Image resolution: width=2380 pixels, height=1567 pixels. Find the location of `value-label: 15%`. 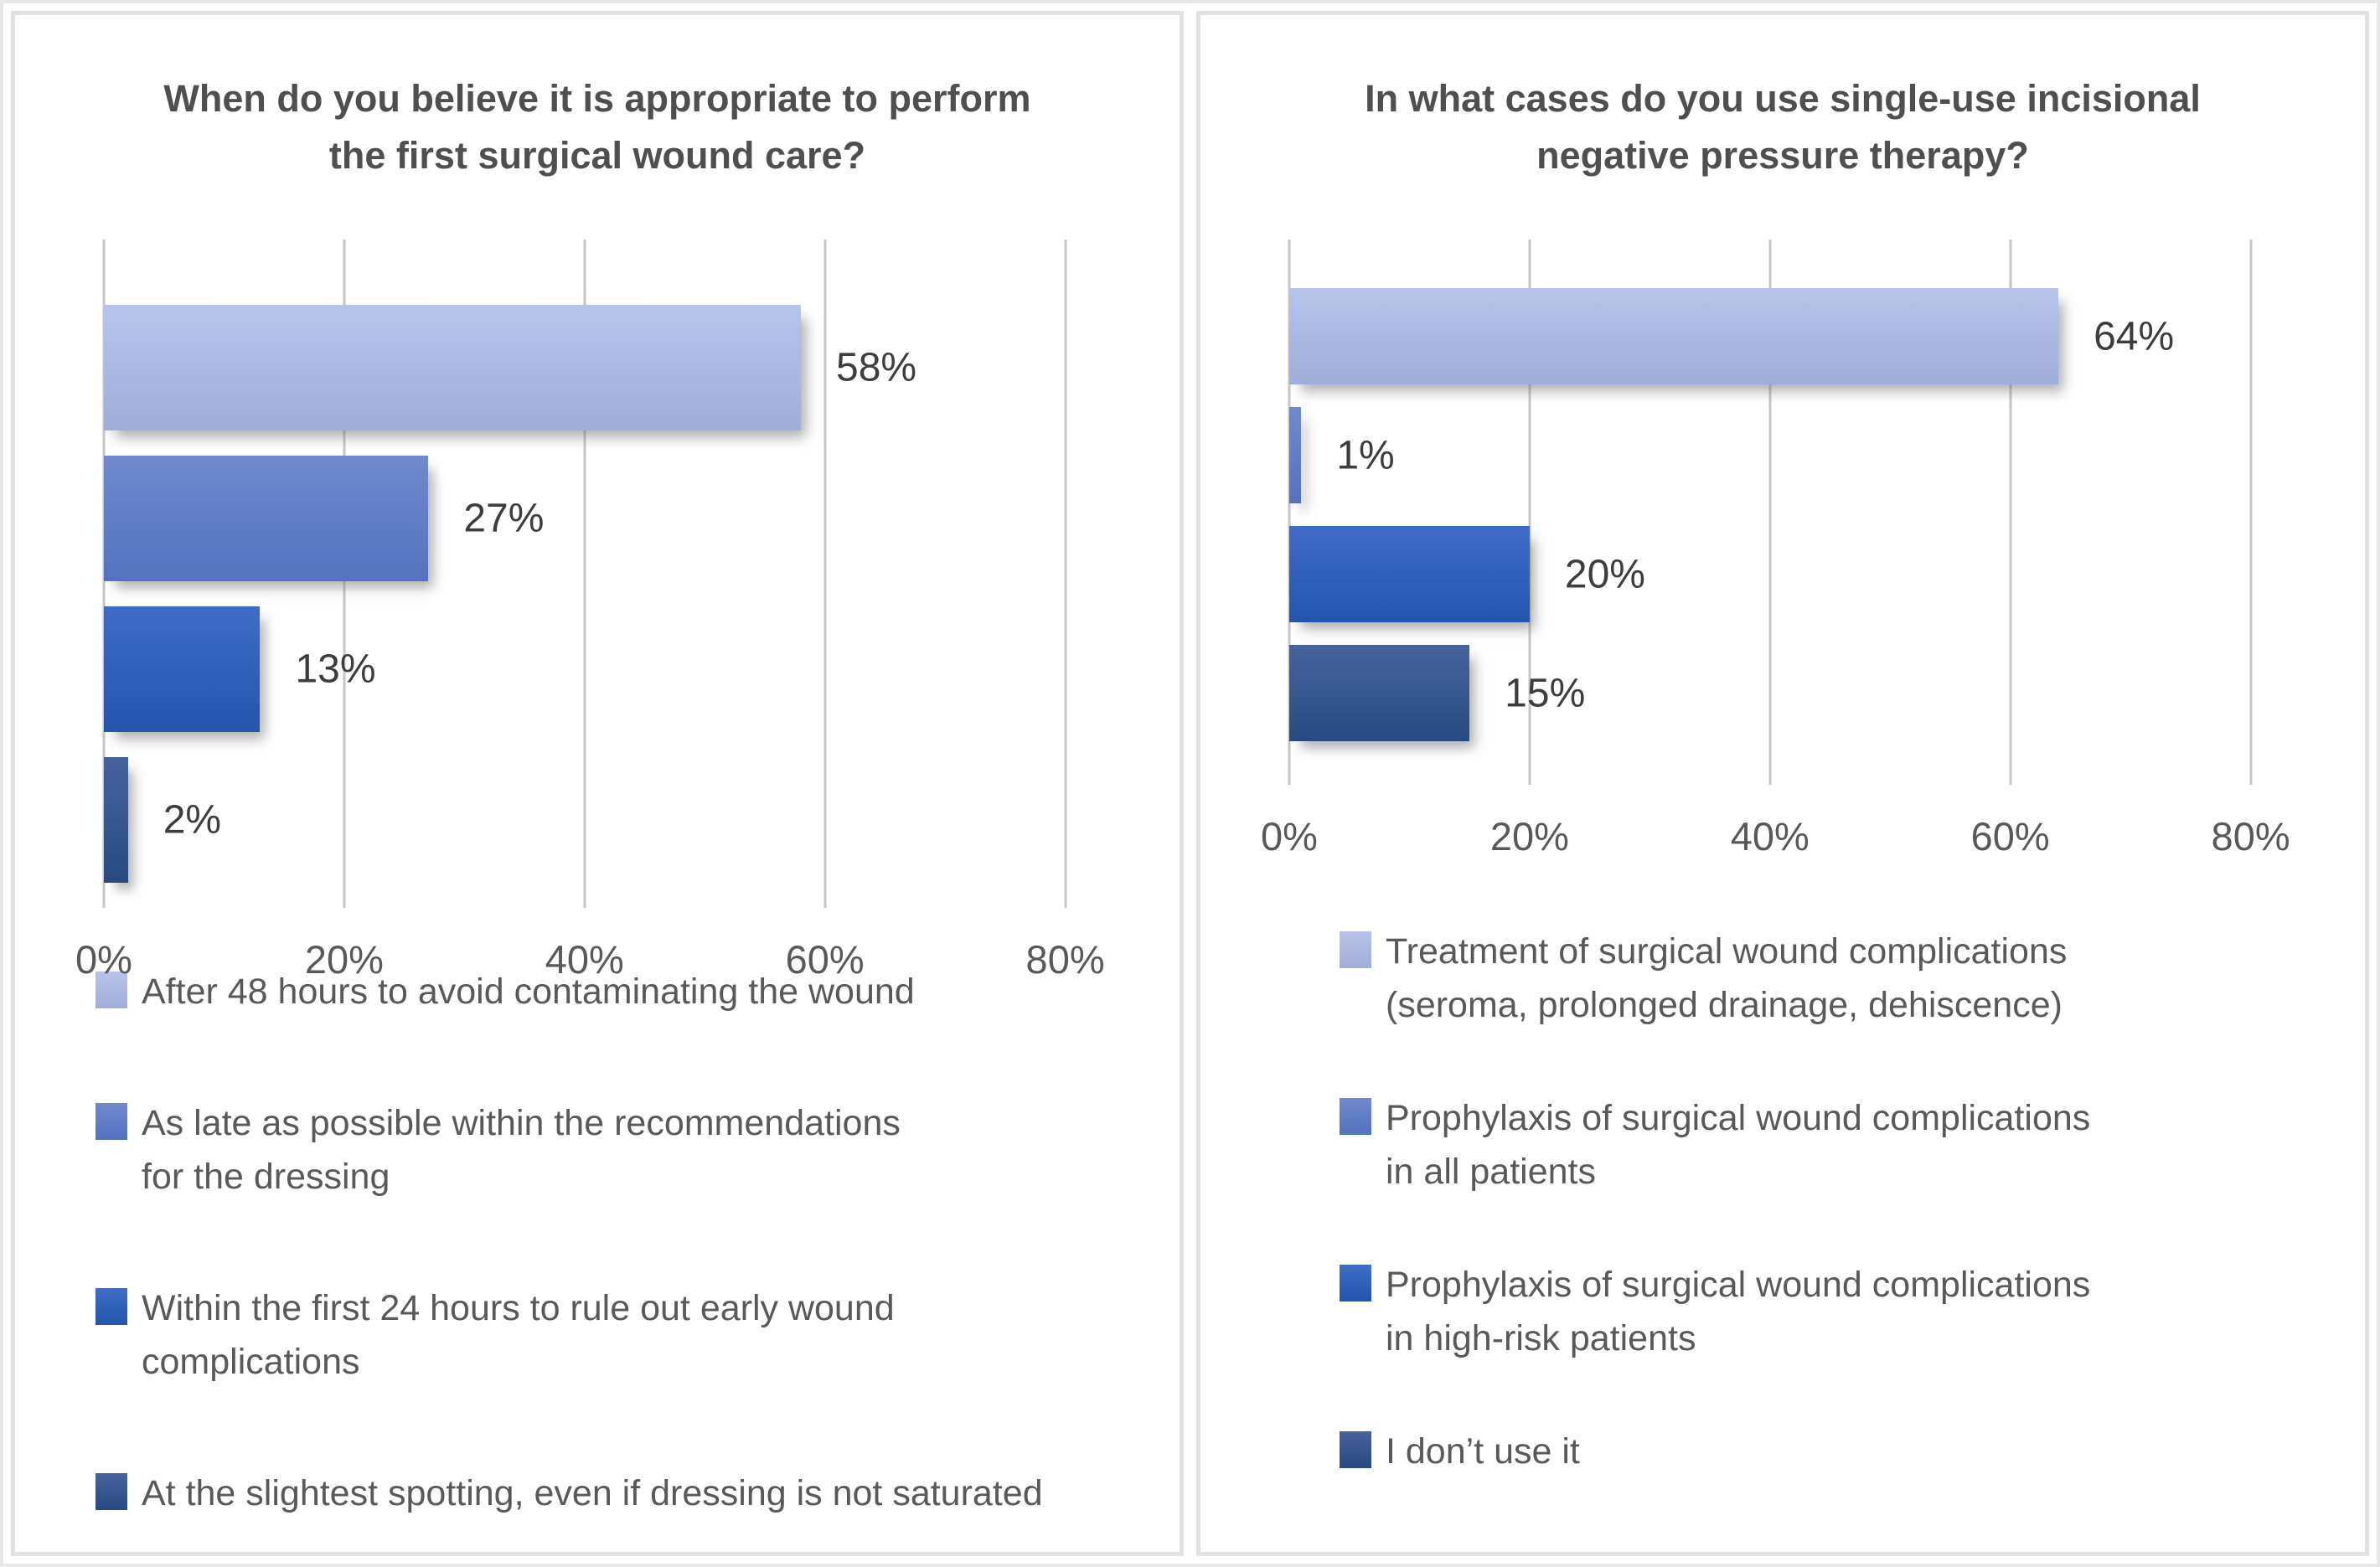

value-label: 15% is located at coordinates (1546, 693).